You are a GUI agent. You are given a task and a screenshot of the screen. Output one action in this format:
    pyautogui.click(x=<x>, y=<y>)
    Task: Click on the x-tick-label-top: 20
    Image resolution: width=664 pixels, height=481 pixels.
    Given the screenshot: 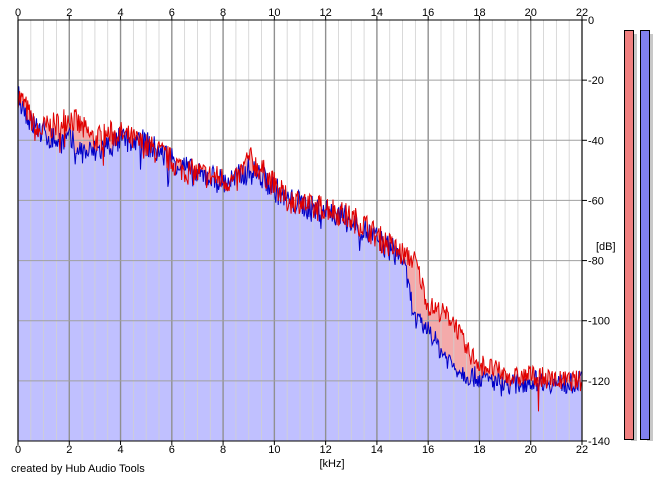 What is the action you would take?
    pyautogui.click(x=531, y=13)
    